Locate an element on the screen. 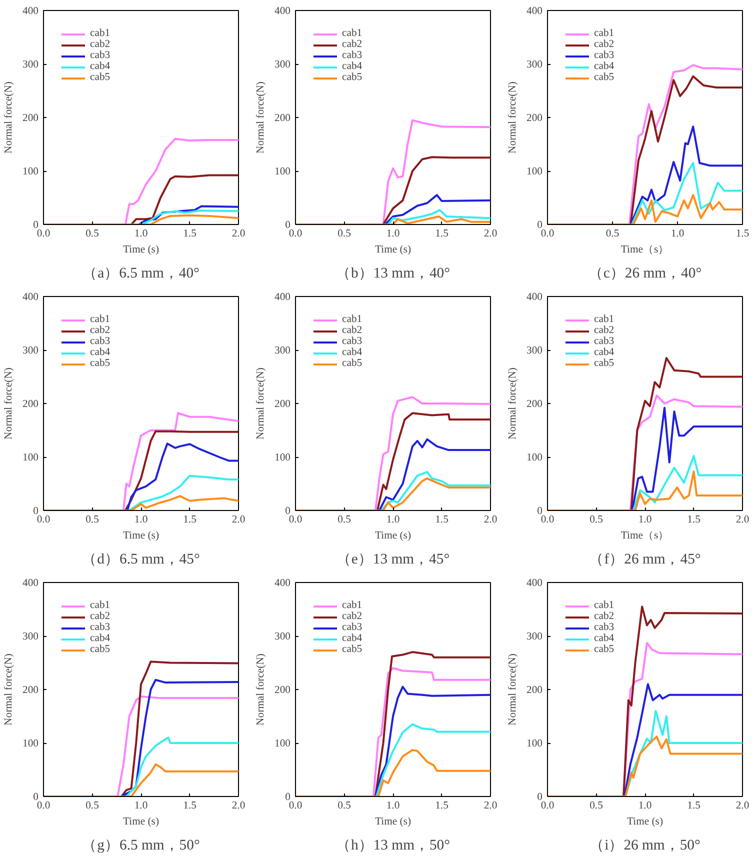 The height and width of the screenshot is (860, 756). text: （a）6.5 mm，40° is located at coordinates (141, 274).